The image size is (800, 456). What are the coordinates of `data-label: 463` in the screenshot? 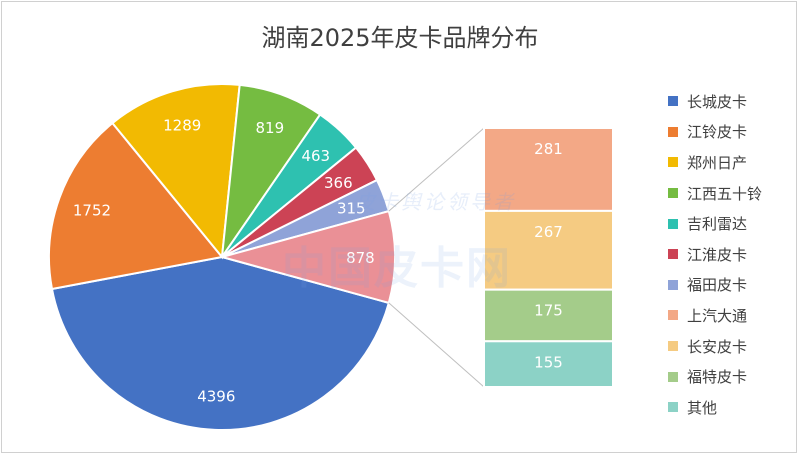 It's located at (315, 156).